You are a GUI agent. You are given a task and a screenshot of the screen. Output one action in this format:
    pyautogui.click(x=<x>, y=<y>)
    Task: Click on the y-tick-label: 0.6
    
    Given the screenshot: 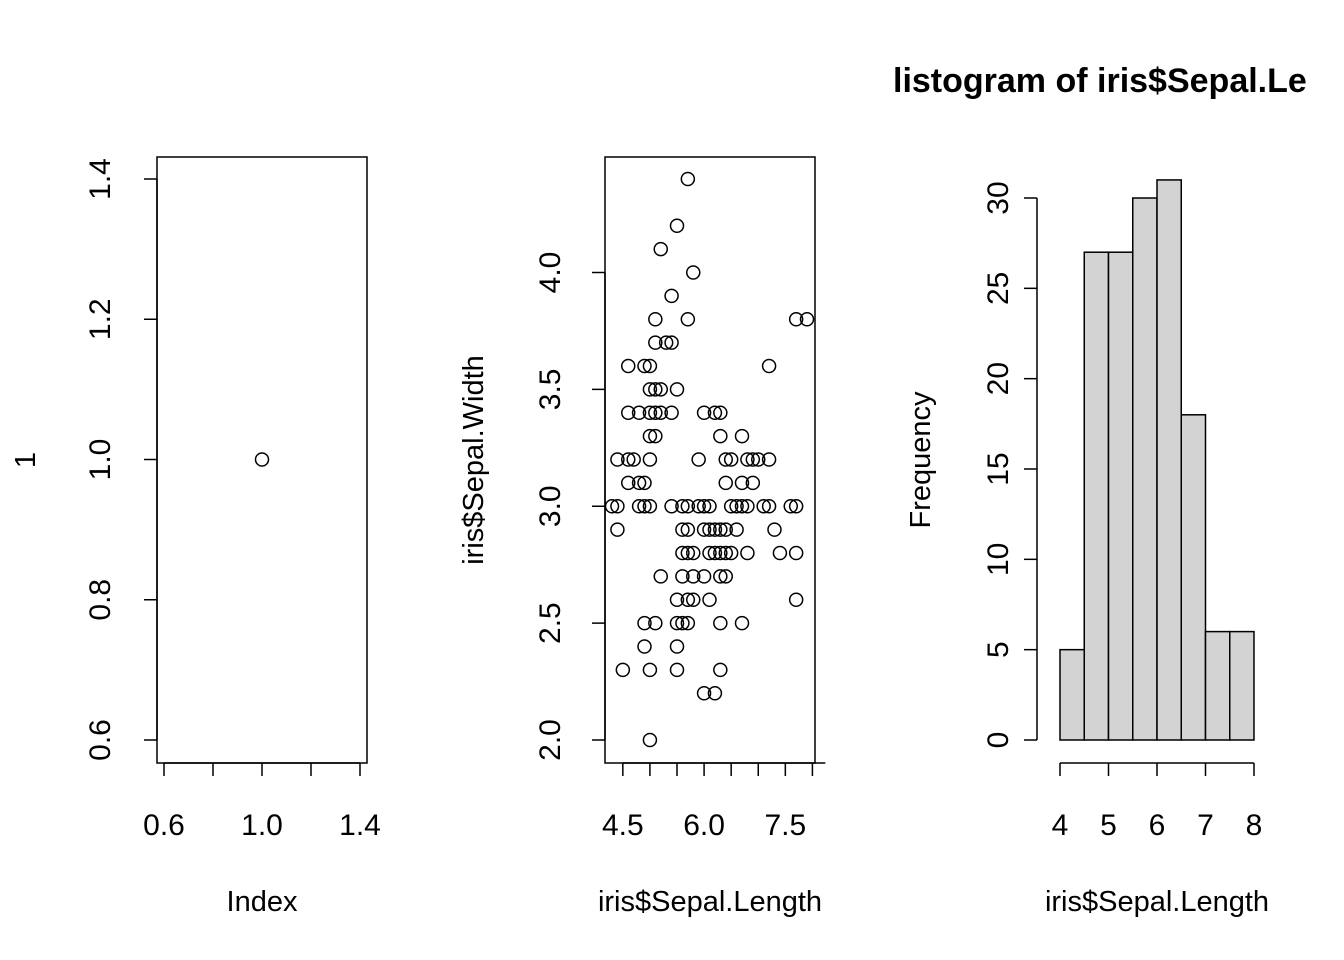 What is the action you would take?
    pyautogui.click(x=100, y=740)
    